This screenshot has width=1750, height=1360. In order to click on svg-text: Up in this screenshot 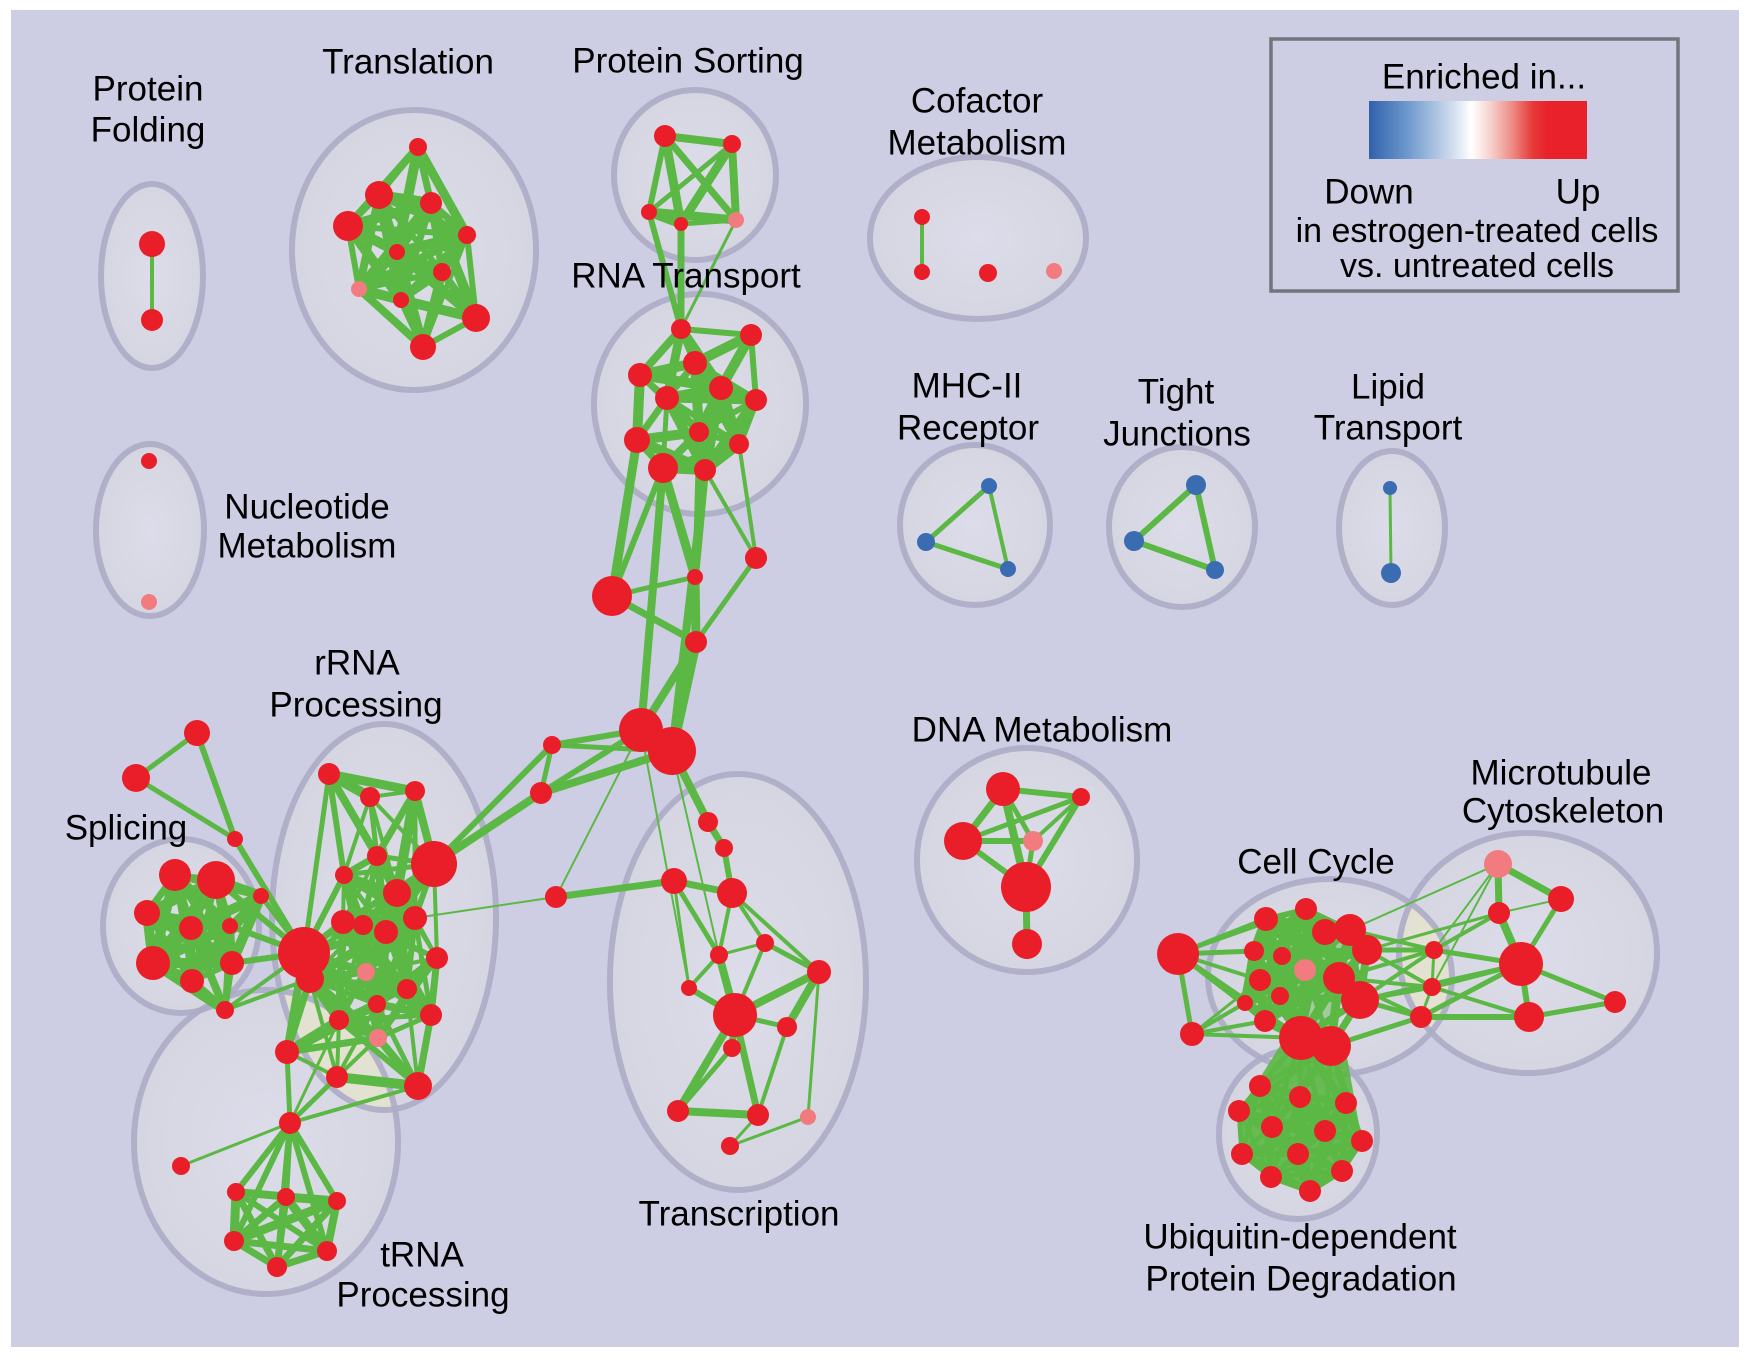, I will do `click(1578, 191)`.